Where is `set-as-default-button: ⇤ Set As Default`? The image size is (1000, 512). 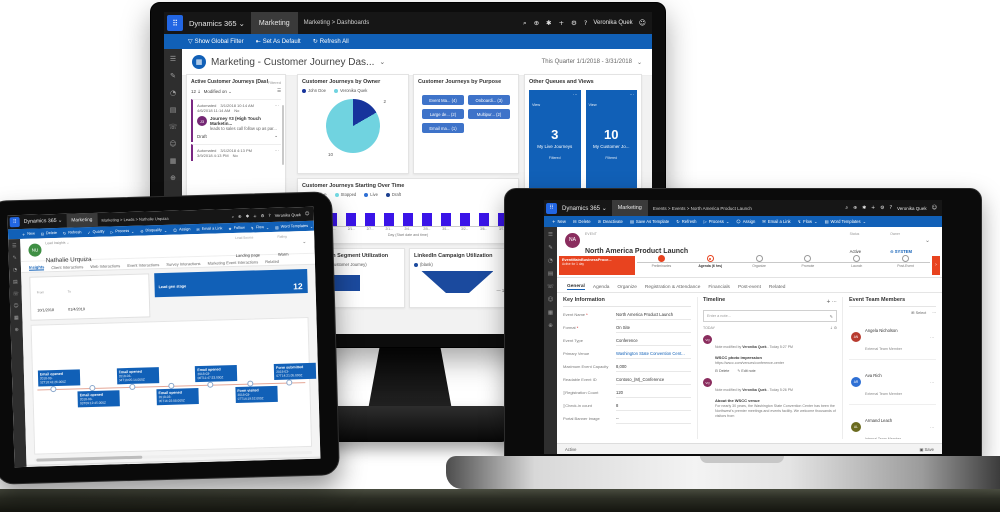
set-as-default-button: ⇤ Set As Default is located at coordinates (278, 41).